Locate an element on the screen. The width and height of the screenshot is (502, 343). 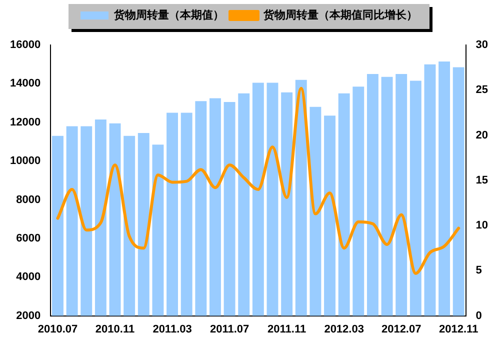
y-tick-label: 2000 is located at coordinates (28, 316).